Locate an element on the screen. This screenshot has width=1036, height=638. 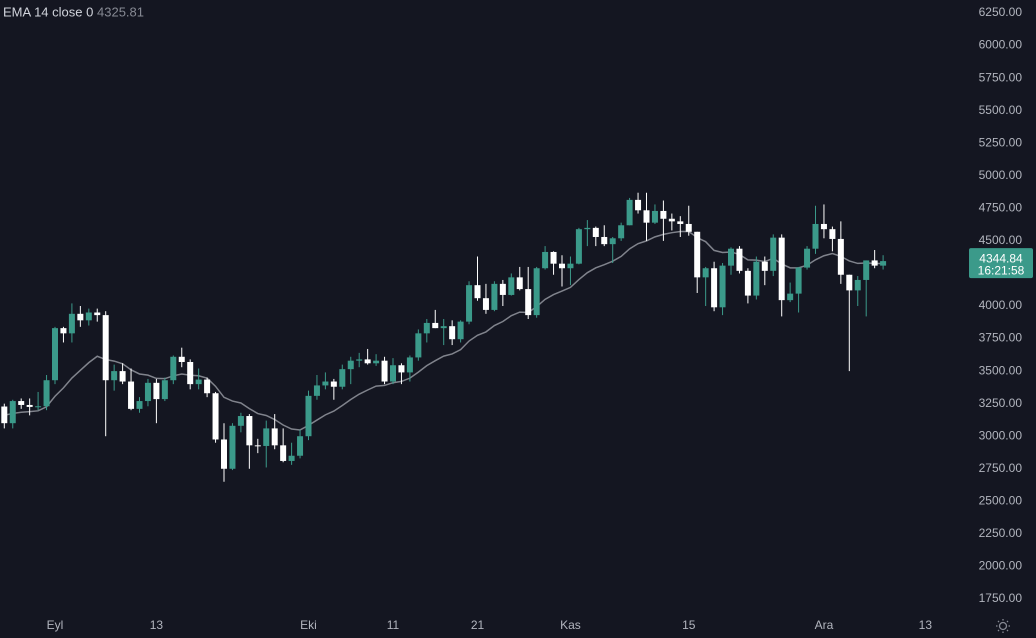
y-tick-label: 3500.00 is located at coordinates (1001, 370).